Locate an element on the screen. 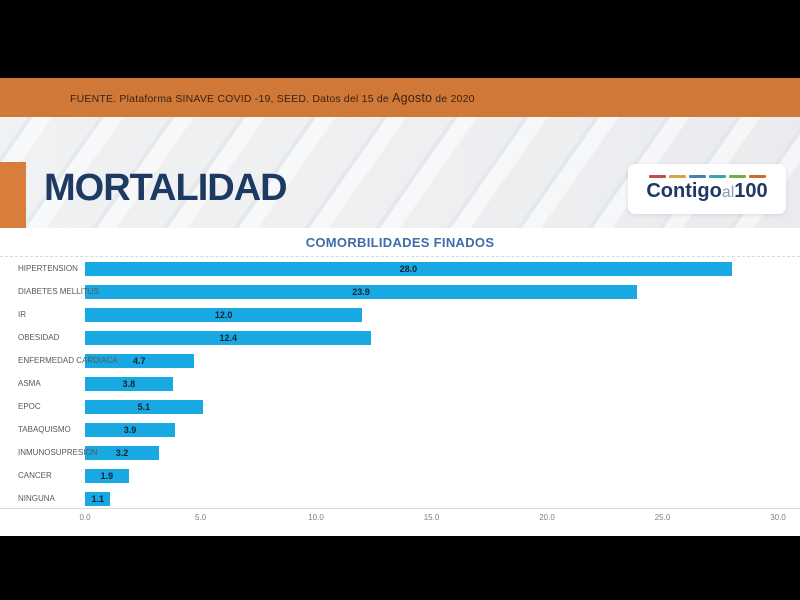  category-label: INMUNOSUPRESION is located at coordinates (58, 452).